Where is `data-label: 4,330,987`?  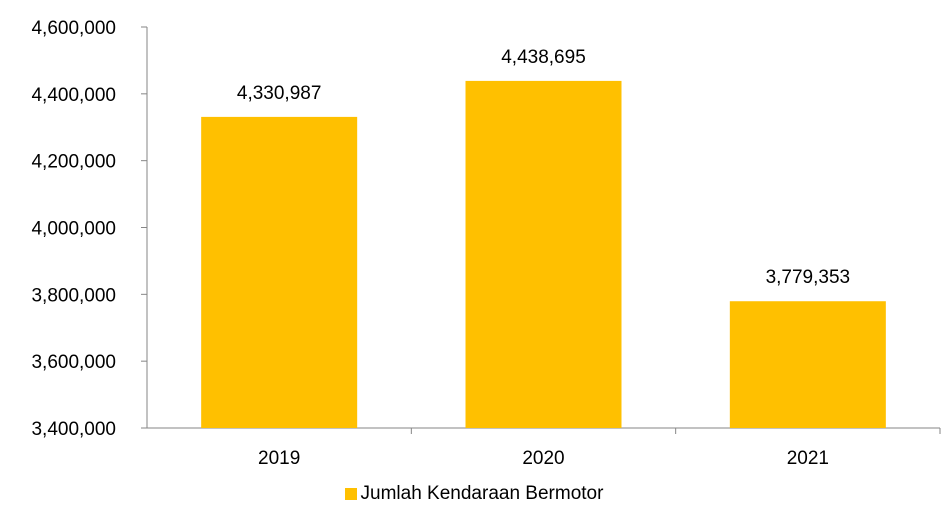
data-label: 4,330,987 is located at coordinates (279, 93).